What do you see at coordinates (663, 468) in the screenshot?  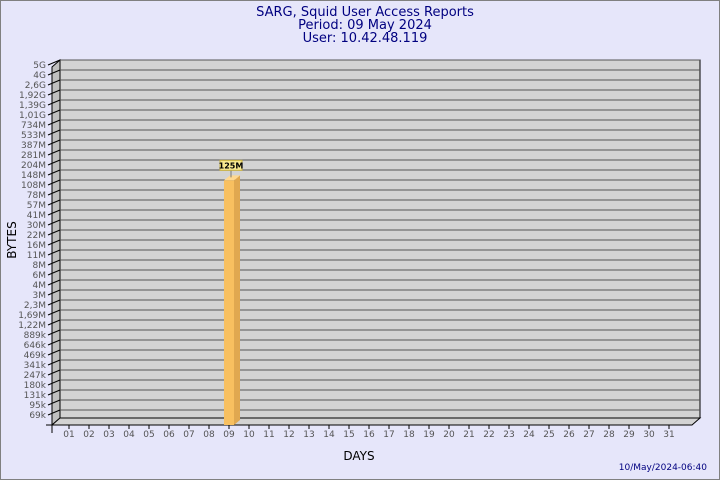 I see `generated-timestamp: 10/May/2024-06:40` at bounding box center [663, 468].